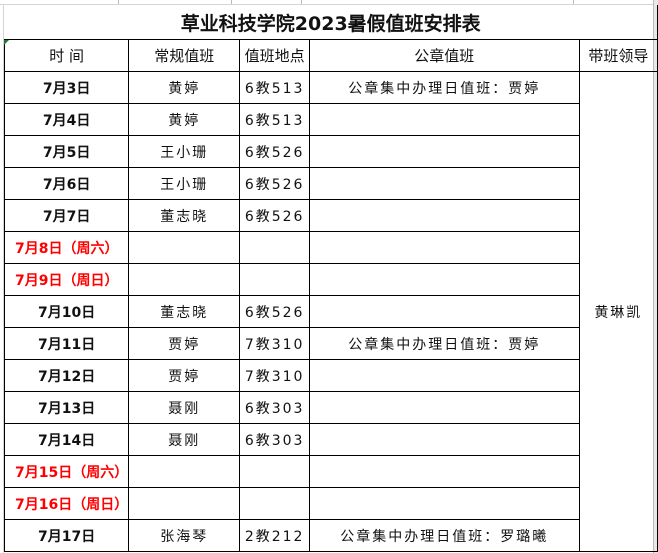  Describe the element at coordinates (444, 535) in the screenshot. I see `seal-duty-cell: 公章集中办理日值班：罗璐曦` at that location.